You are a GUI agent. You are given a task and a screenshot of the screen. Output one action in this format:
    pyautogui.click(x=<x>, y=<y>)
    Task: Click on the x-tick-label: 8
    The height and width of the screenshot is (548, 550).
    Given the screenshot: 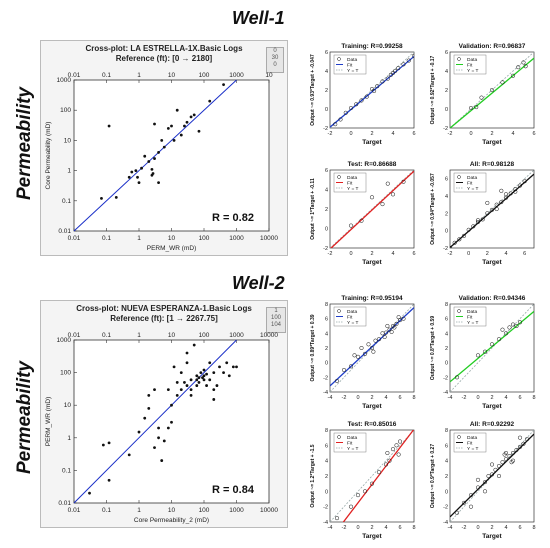 What is the action you would take?
    pyautogui.click(x=413, y=528)
    